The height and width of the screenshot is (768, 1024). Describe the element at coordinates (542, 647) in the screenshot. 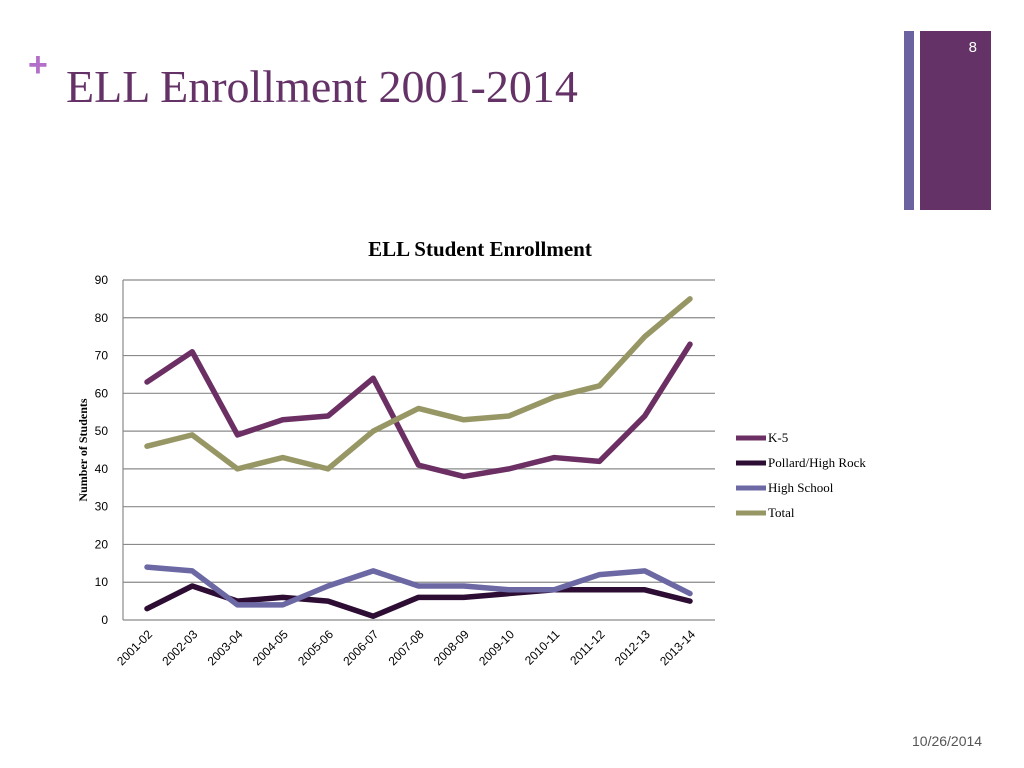

I see `x-tick-label: 2010-11` at that location.